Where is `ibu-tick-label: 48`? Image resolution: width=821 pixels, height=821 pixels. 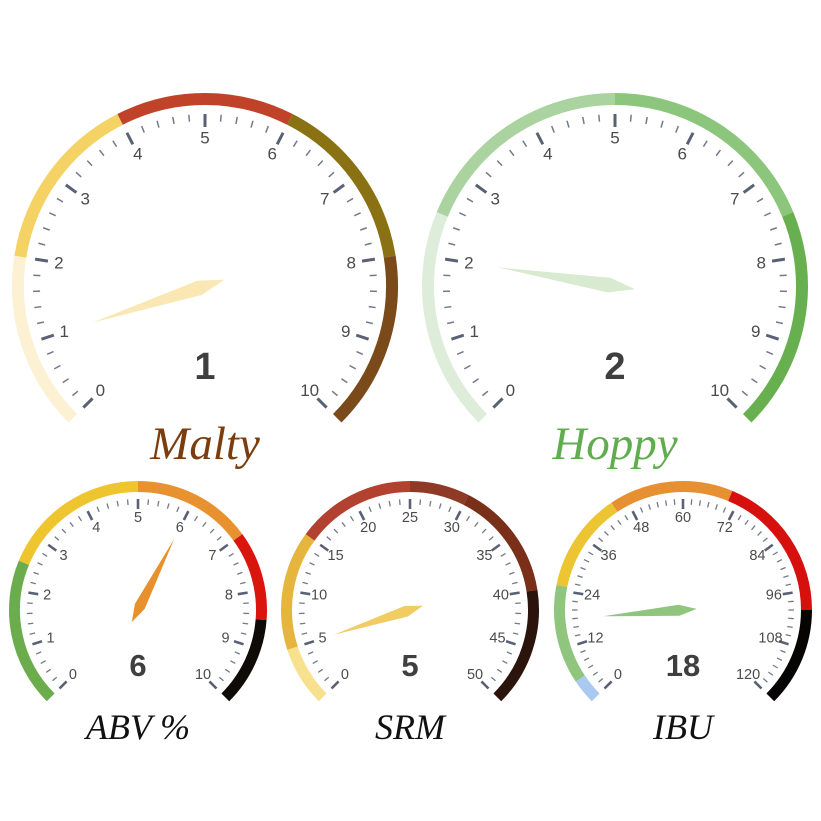 ibu-tick-label: 48 is located at coordinates (641, 528).